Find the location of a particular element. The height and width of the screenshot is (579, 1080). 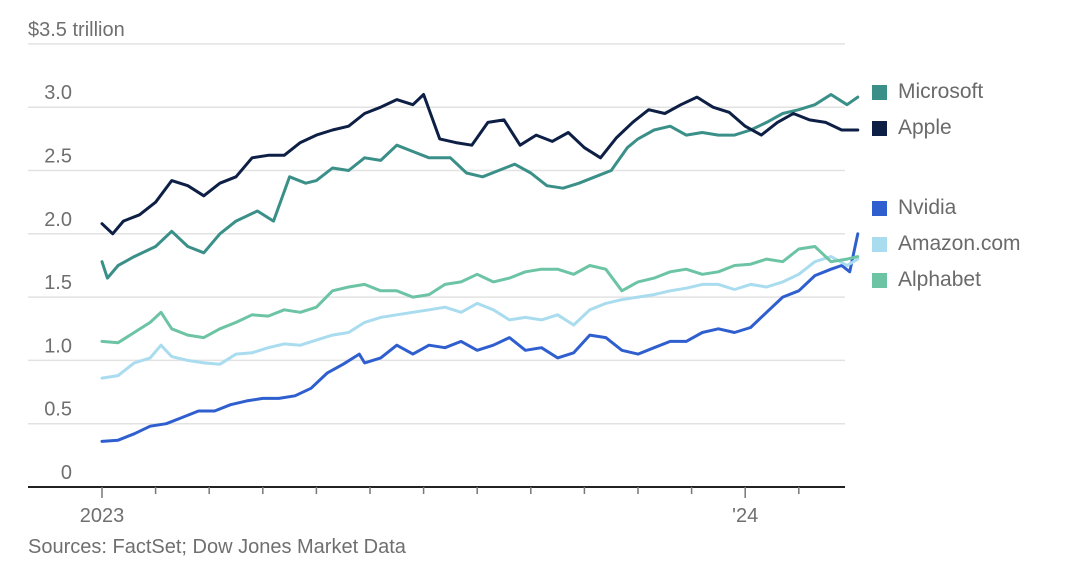

legend-item-microsoft: Microsoft is located at coordinates (946, 92).